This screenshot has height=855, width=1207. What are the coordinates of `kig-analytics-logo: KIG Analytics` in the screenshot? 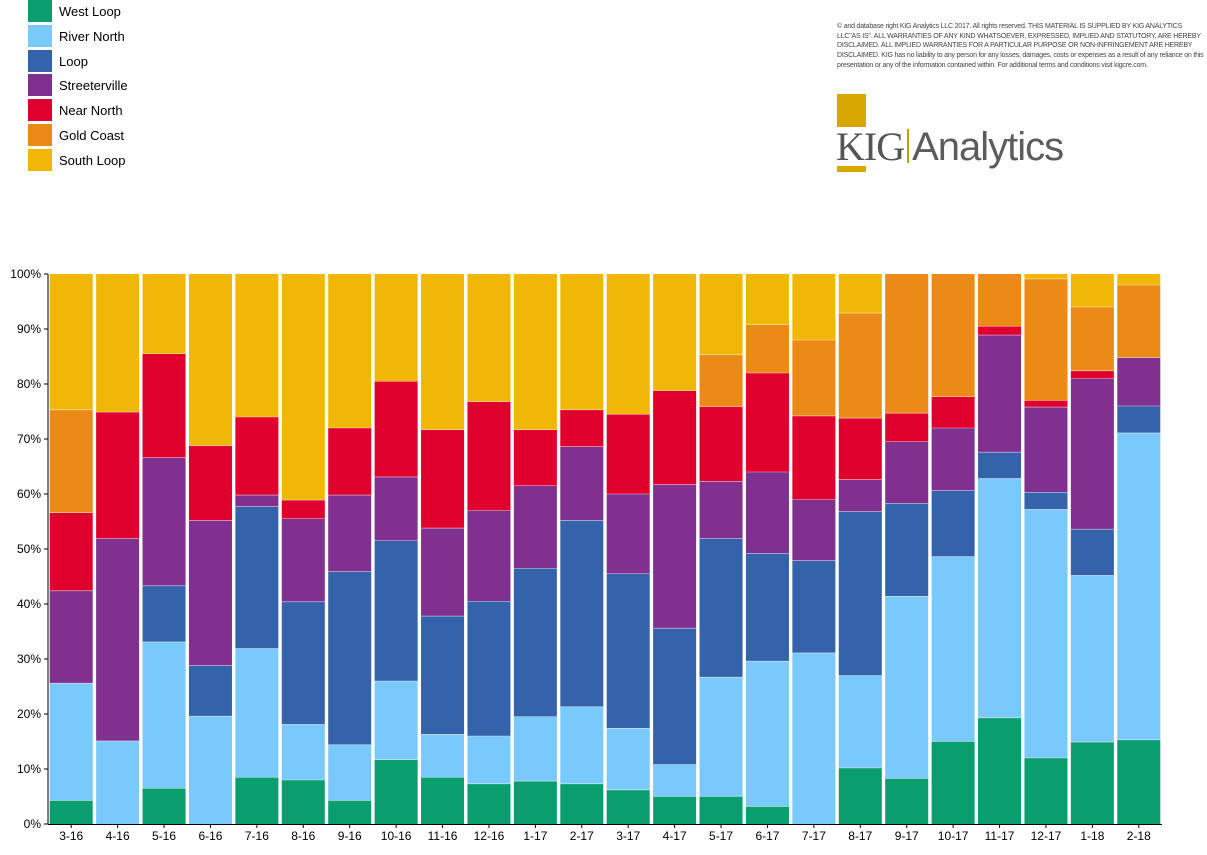 It's located at (951, 134).